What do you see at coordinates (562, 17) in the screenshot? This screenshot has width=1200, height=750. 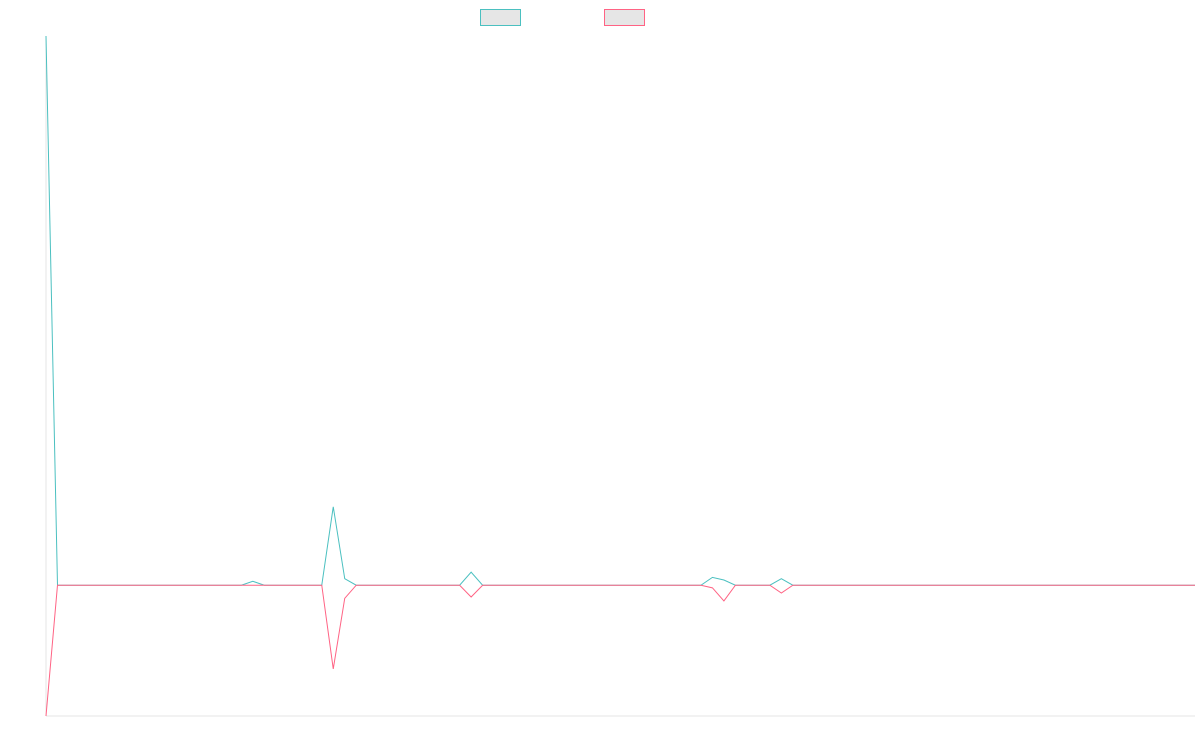 I see `legend` at bounding box center [562, 17].